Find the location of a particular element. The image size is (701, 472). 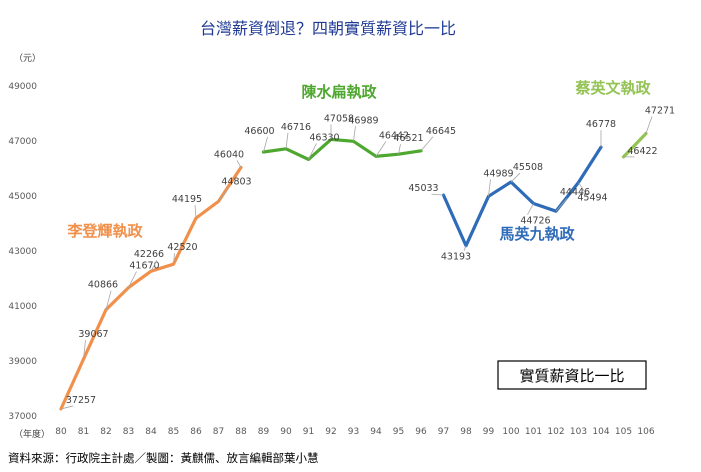

data-label: 46716 is located at coordinates (296, 127).